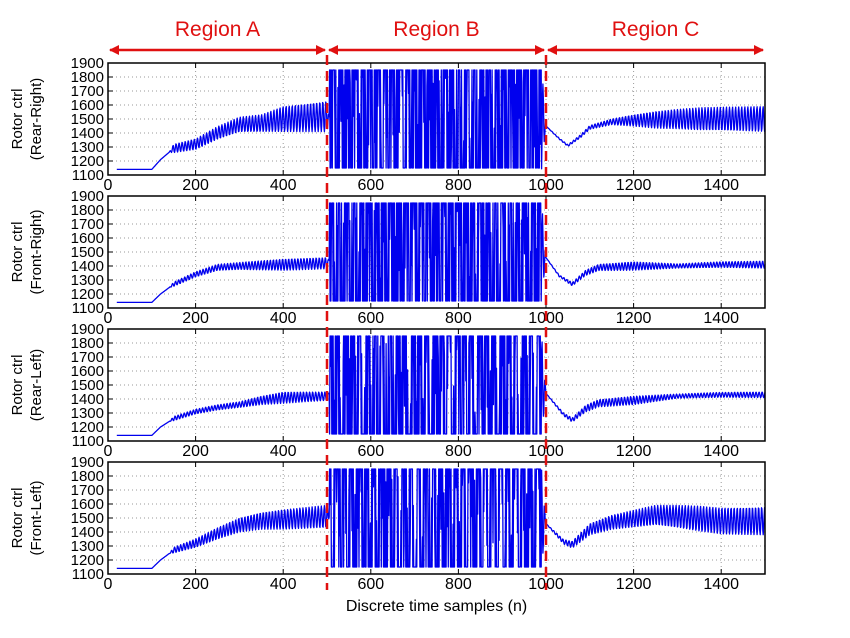  I want to click on x-tick-label: 1000, so click(546, 451).